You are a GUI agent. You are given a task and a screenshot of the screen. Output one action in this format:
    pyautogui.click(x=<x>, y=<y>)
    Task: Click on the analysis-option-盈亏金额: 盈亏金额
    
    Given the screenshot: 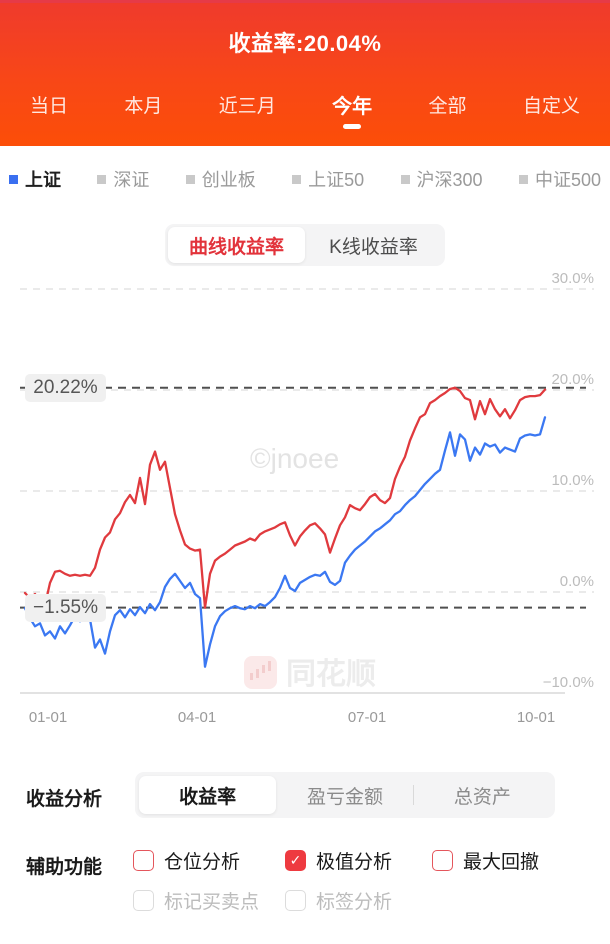 What is the action you would take?
    pyautogui.click(x=344, y=795)
    